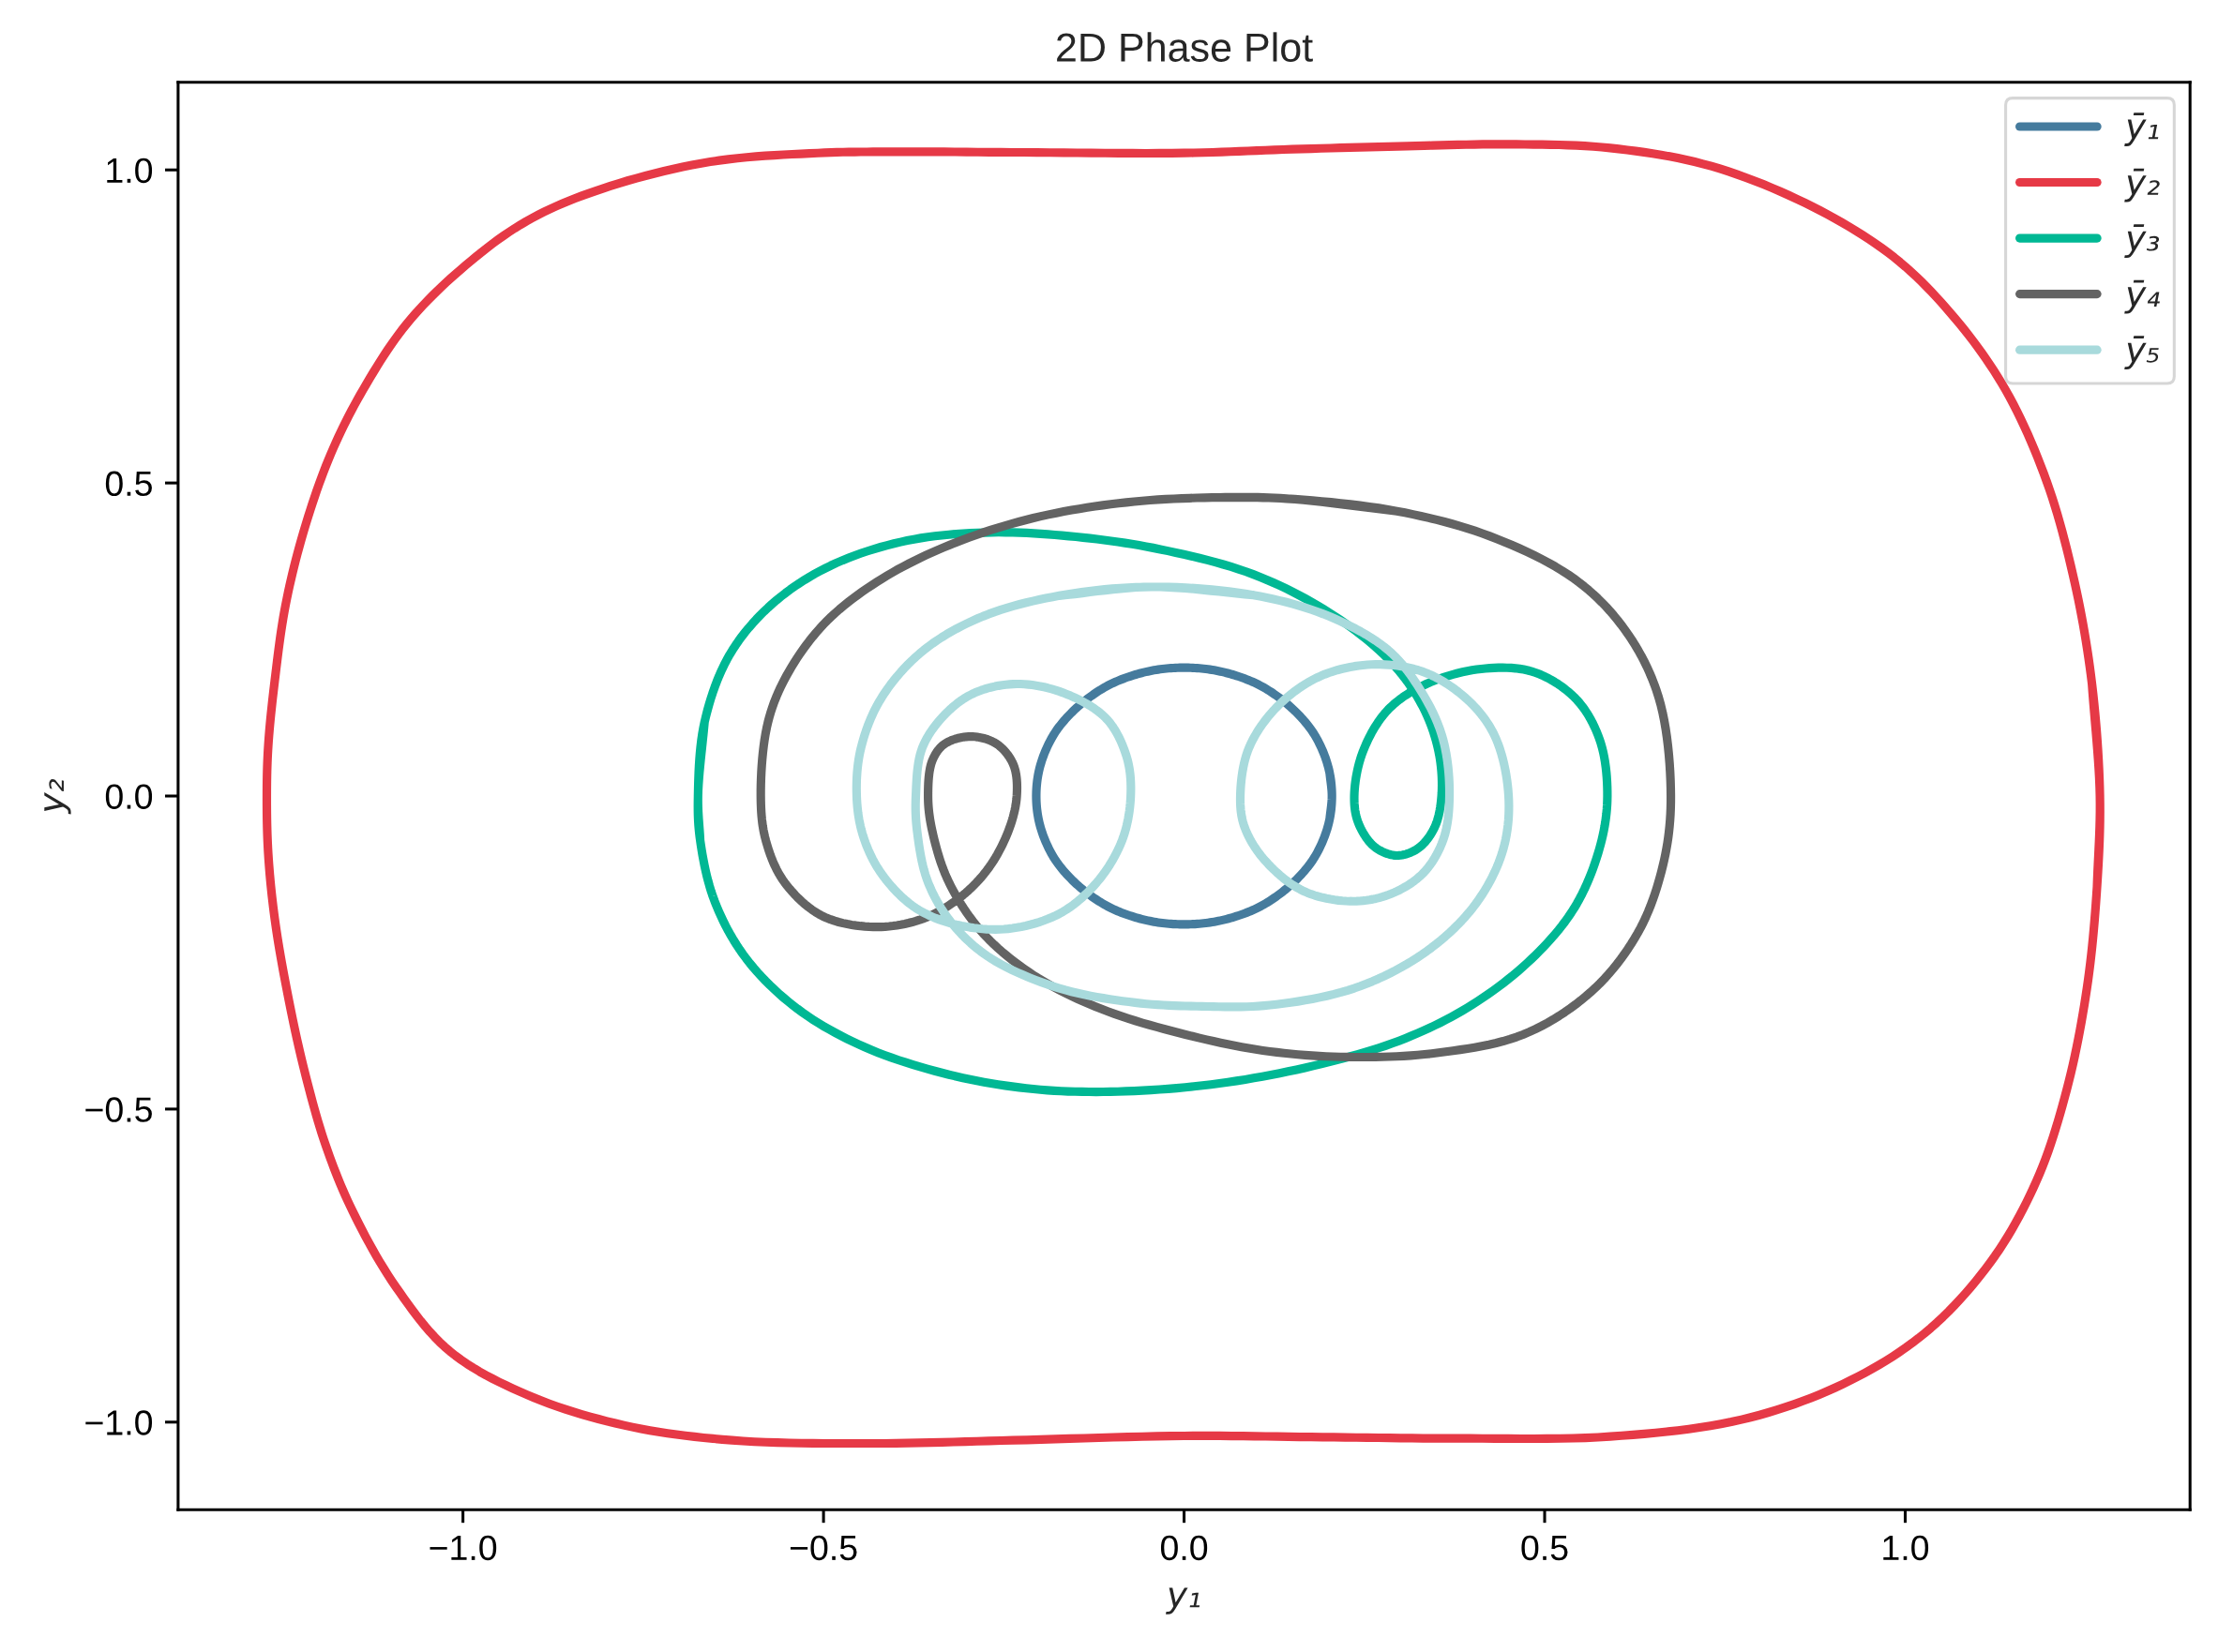 The width and height of the screenshot is (2218, 1652). Describe the element at coordinates (463, 1548) in the screenshot. I see `x-tick-label: −1.0` at that location.